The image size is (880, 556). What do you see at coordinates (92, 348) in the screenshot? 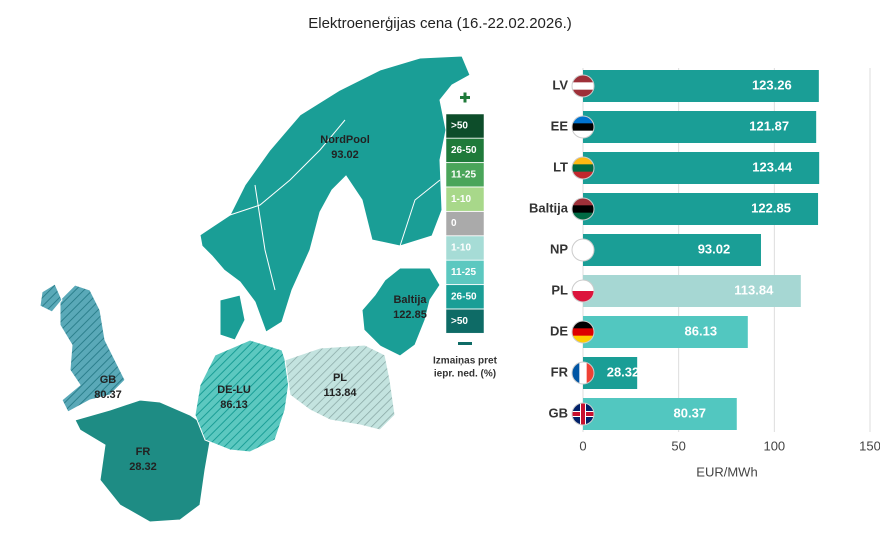
I see `map-gb` at bounding box center [92, 348].